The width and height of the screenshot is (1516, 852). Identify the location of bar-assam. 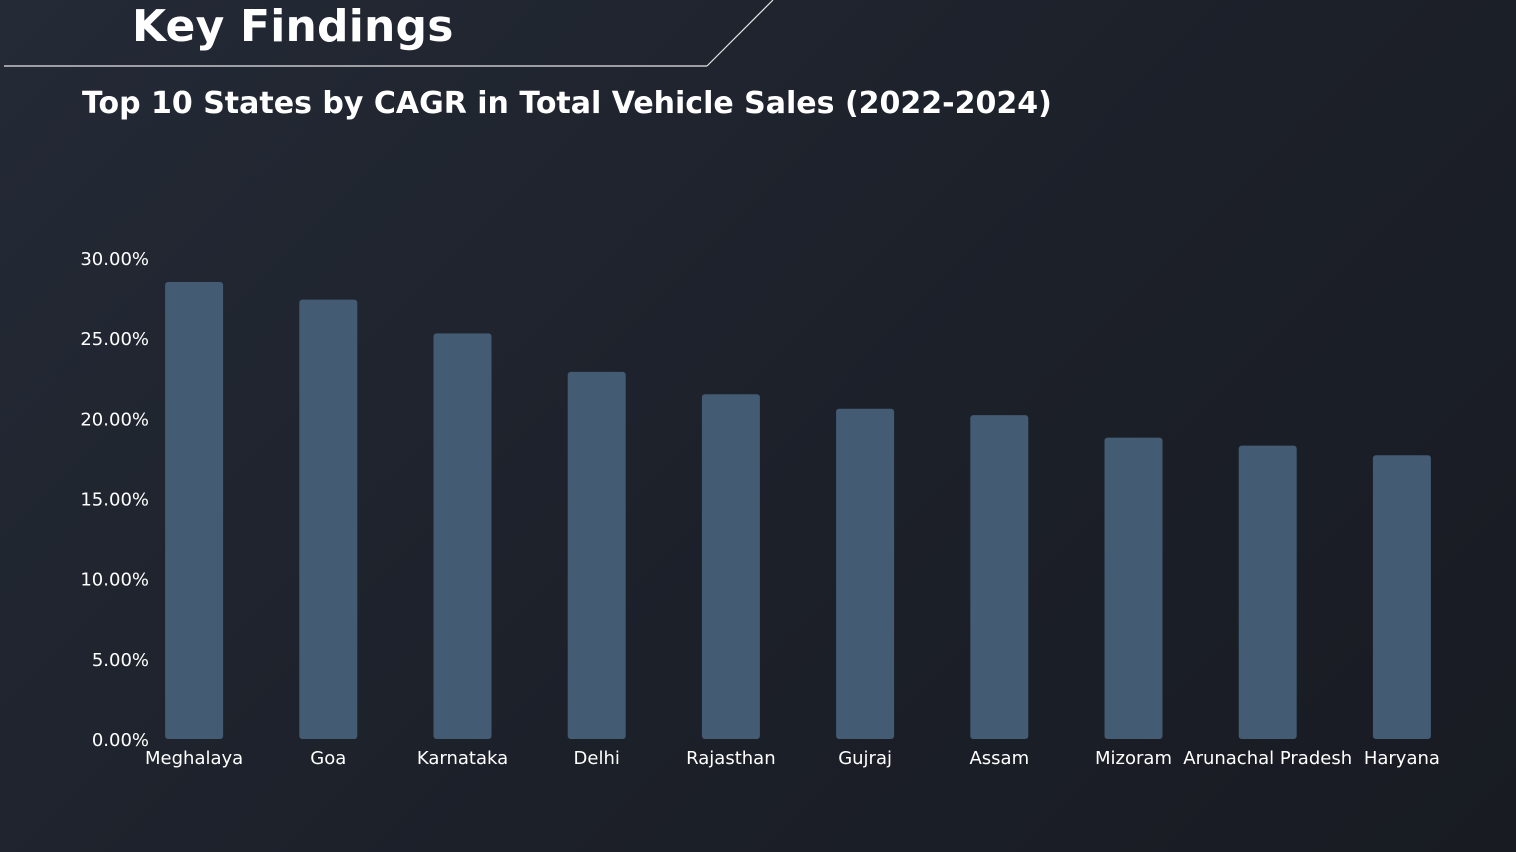
(999, 577).